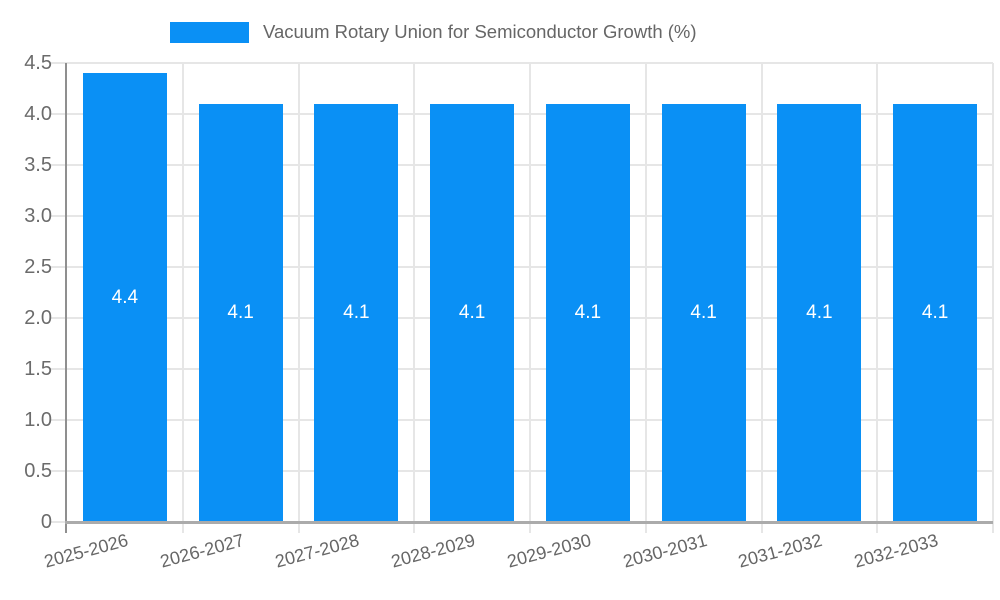 This screenshot has width=1000, height=600. Describe the element at coordinates (38, 318) in the screenshot. I see `y-tick-label: 2.0` at that location.